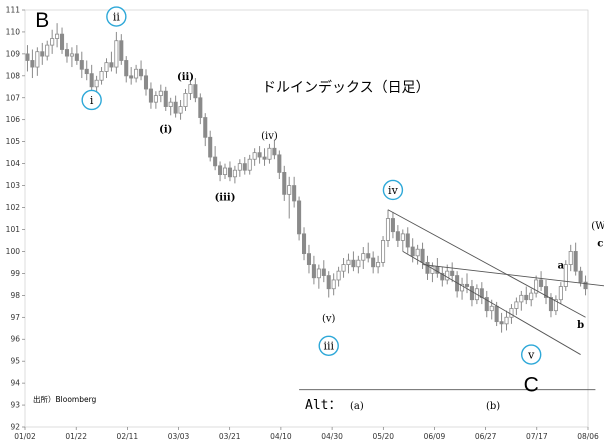  What do you see at coordinates (13, 141) in the screenshot?
I see `y-tick-label: 105` at bounding box center [13, 141].